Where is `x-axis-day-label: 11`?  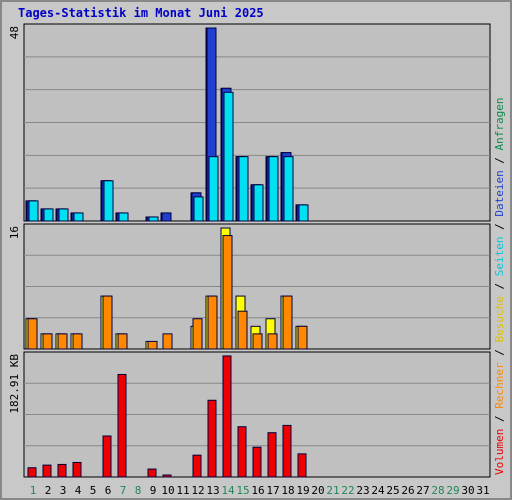
x-axis-day-label: 11 is located at coordinates (182, 490).